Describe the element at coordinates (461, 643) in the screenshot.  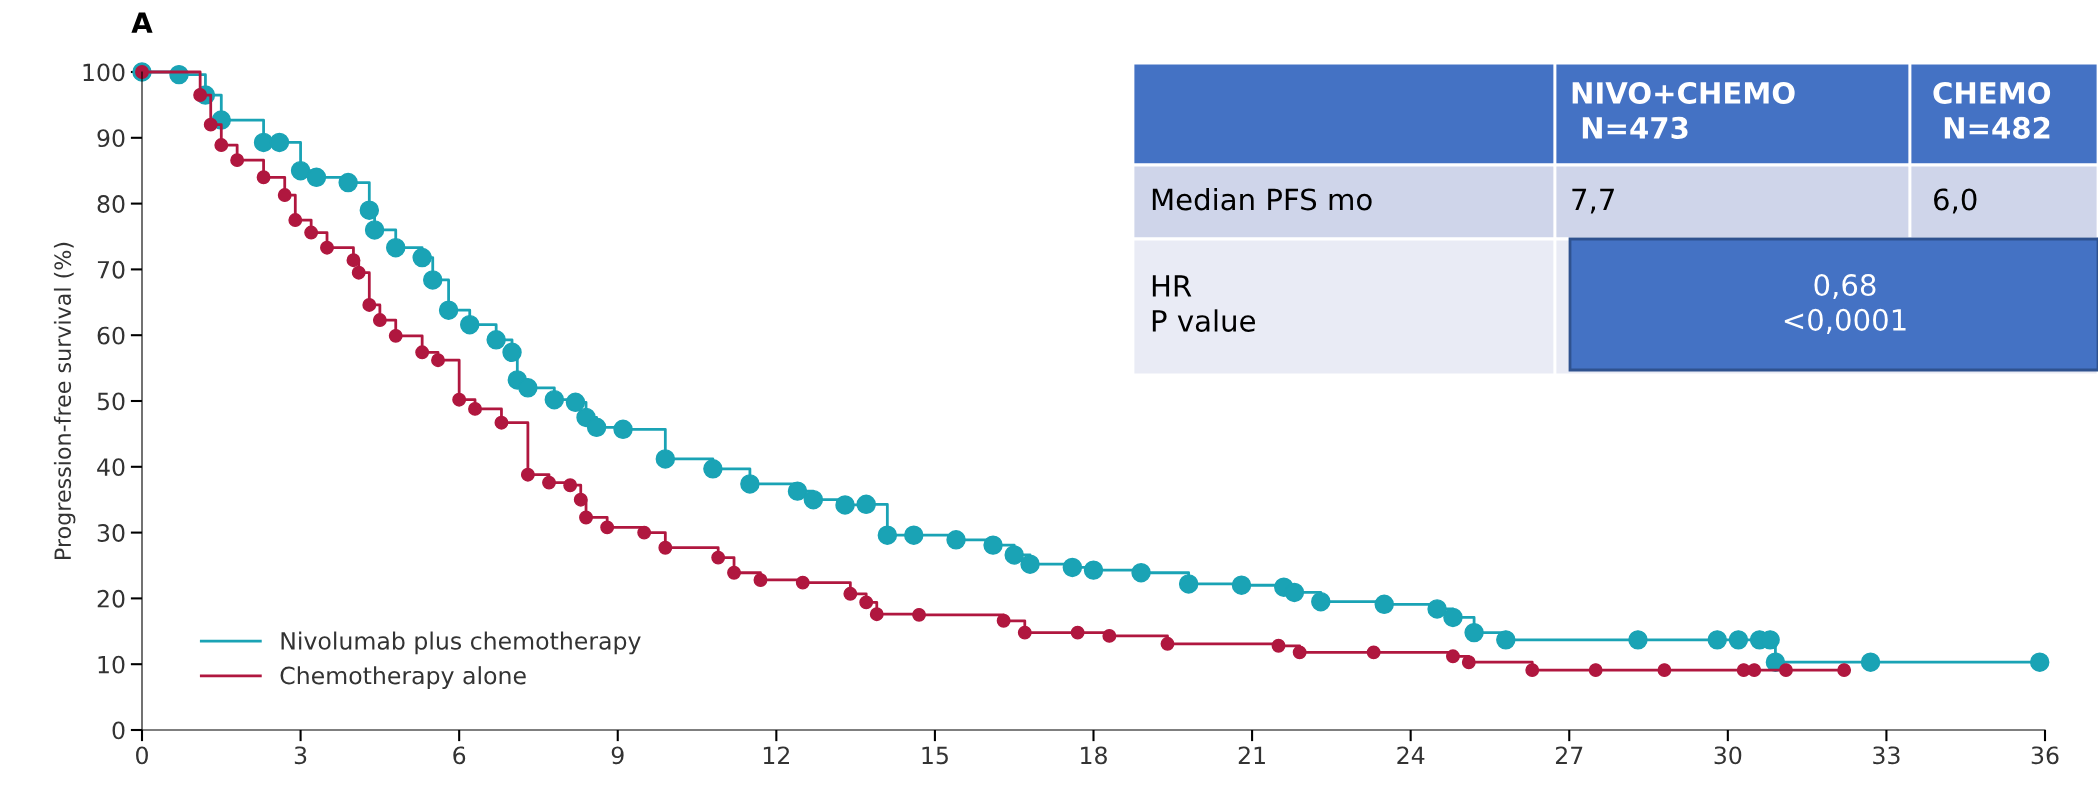
I see `legend-label: Nivolumab plus chemotherapy` at that location.